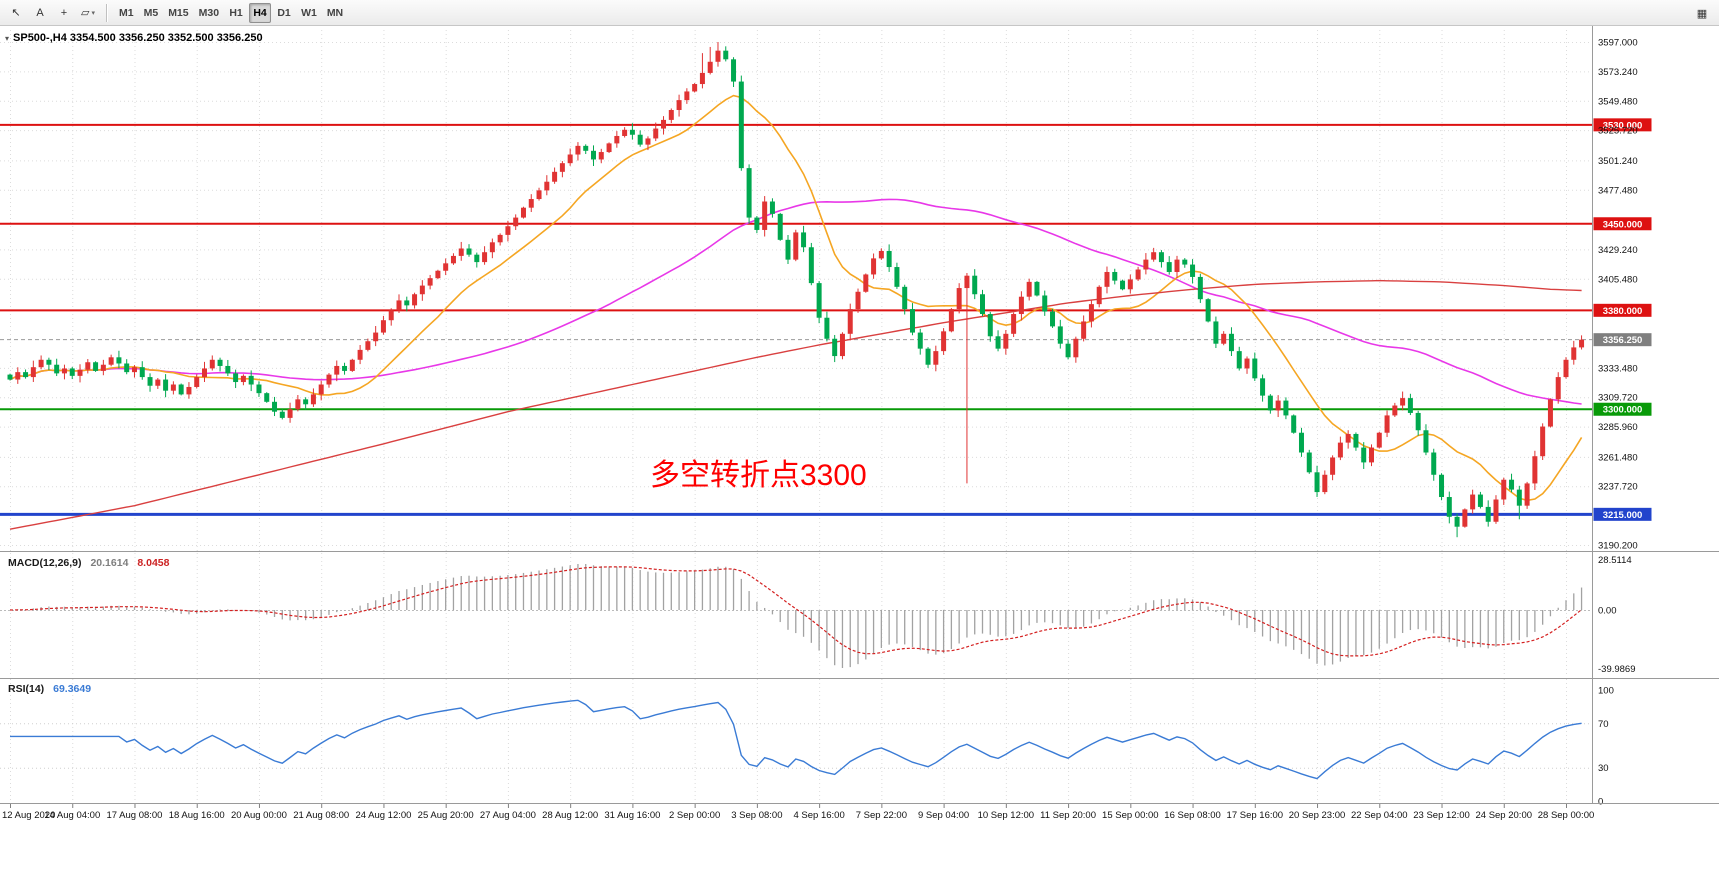  Describe the element at coordinates (7, 38) in the screenshot. I see `collapse-icon: ▾` at that location.